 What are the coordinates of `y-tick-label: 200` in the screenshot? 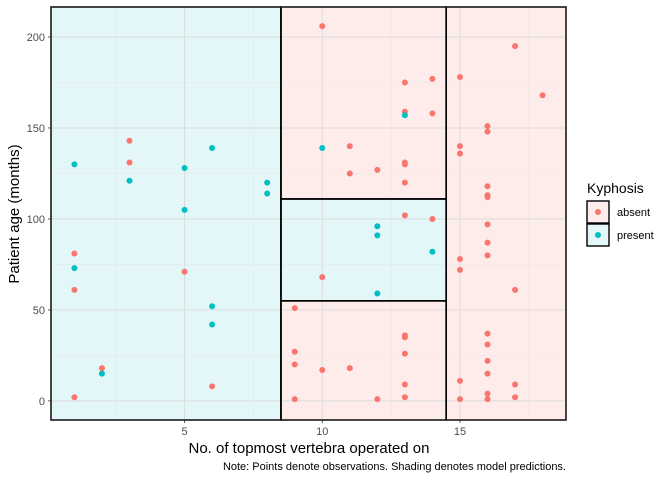 It's located at (36, 38).